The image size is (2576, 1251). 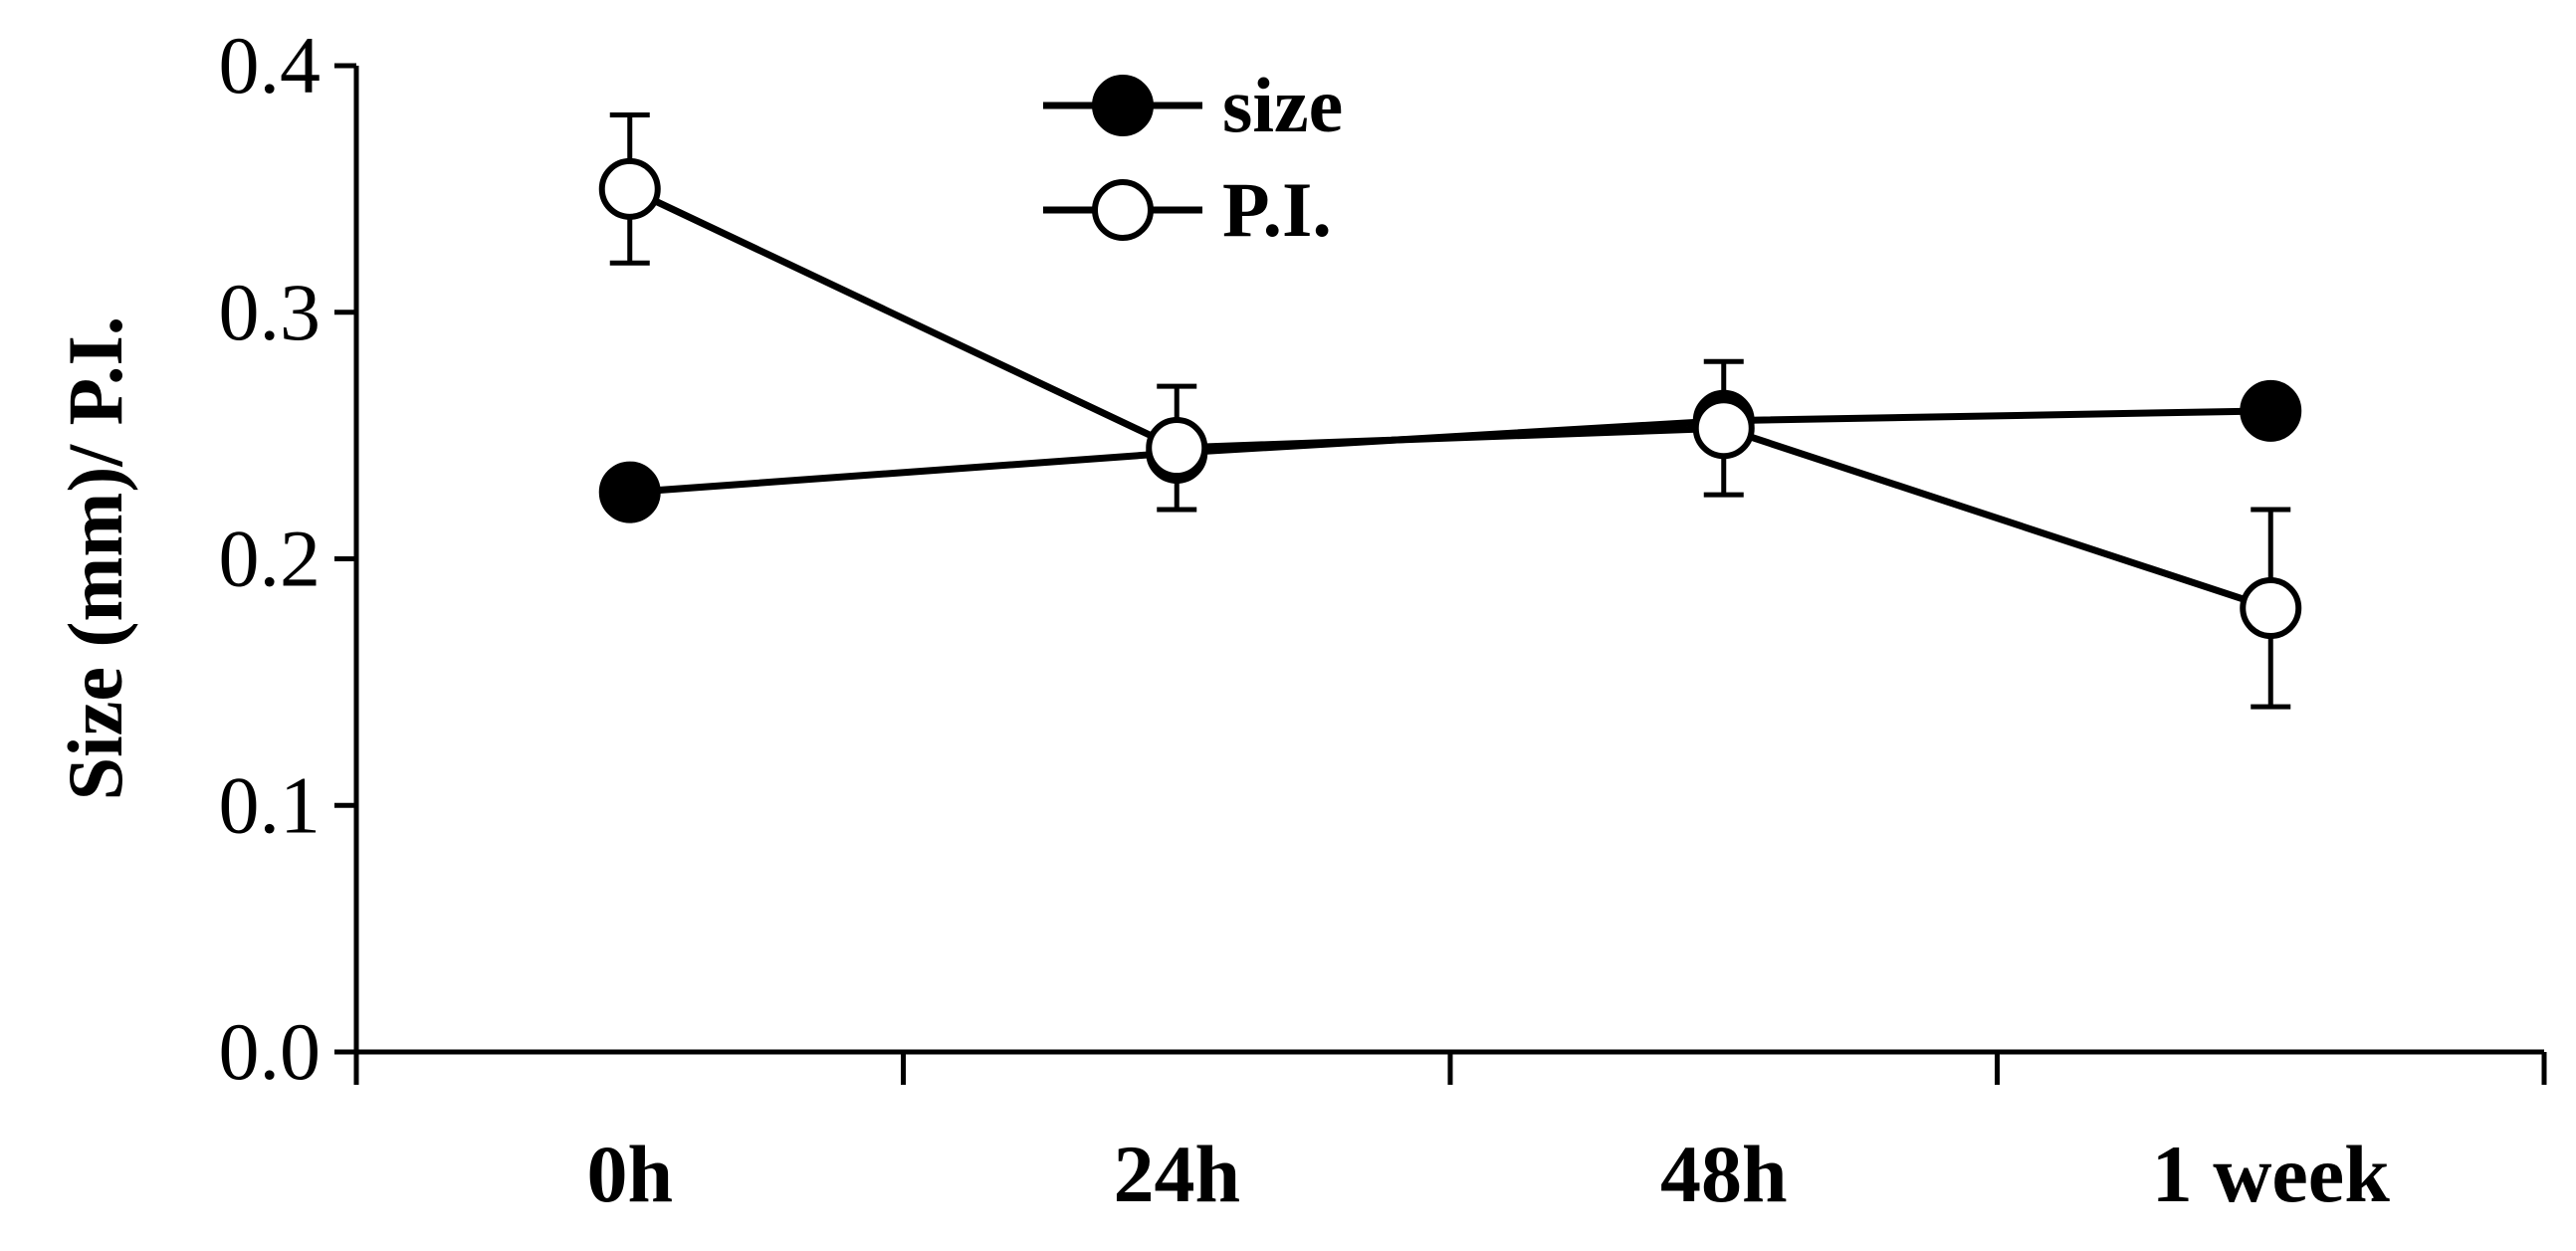 I want to click on y-tick-label: 0.3, so click(x=270, y=312).